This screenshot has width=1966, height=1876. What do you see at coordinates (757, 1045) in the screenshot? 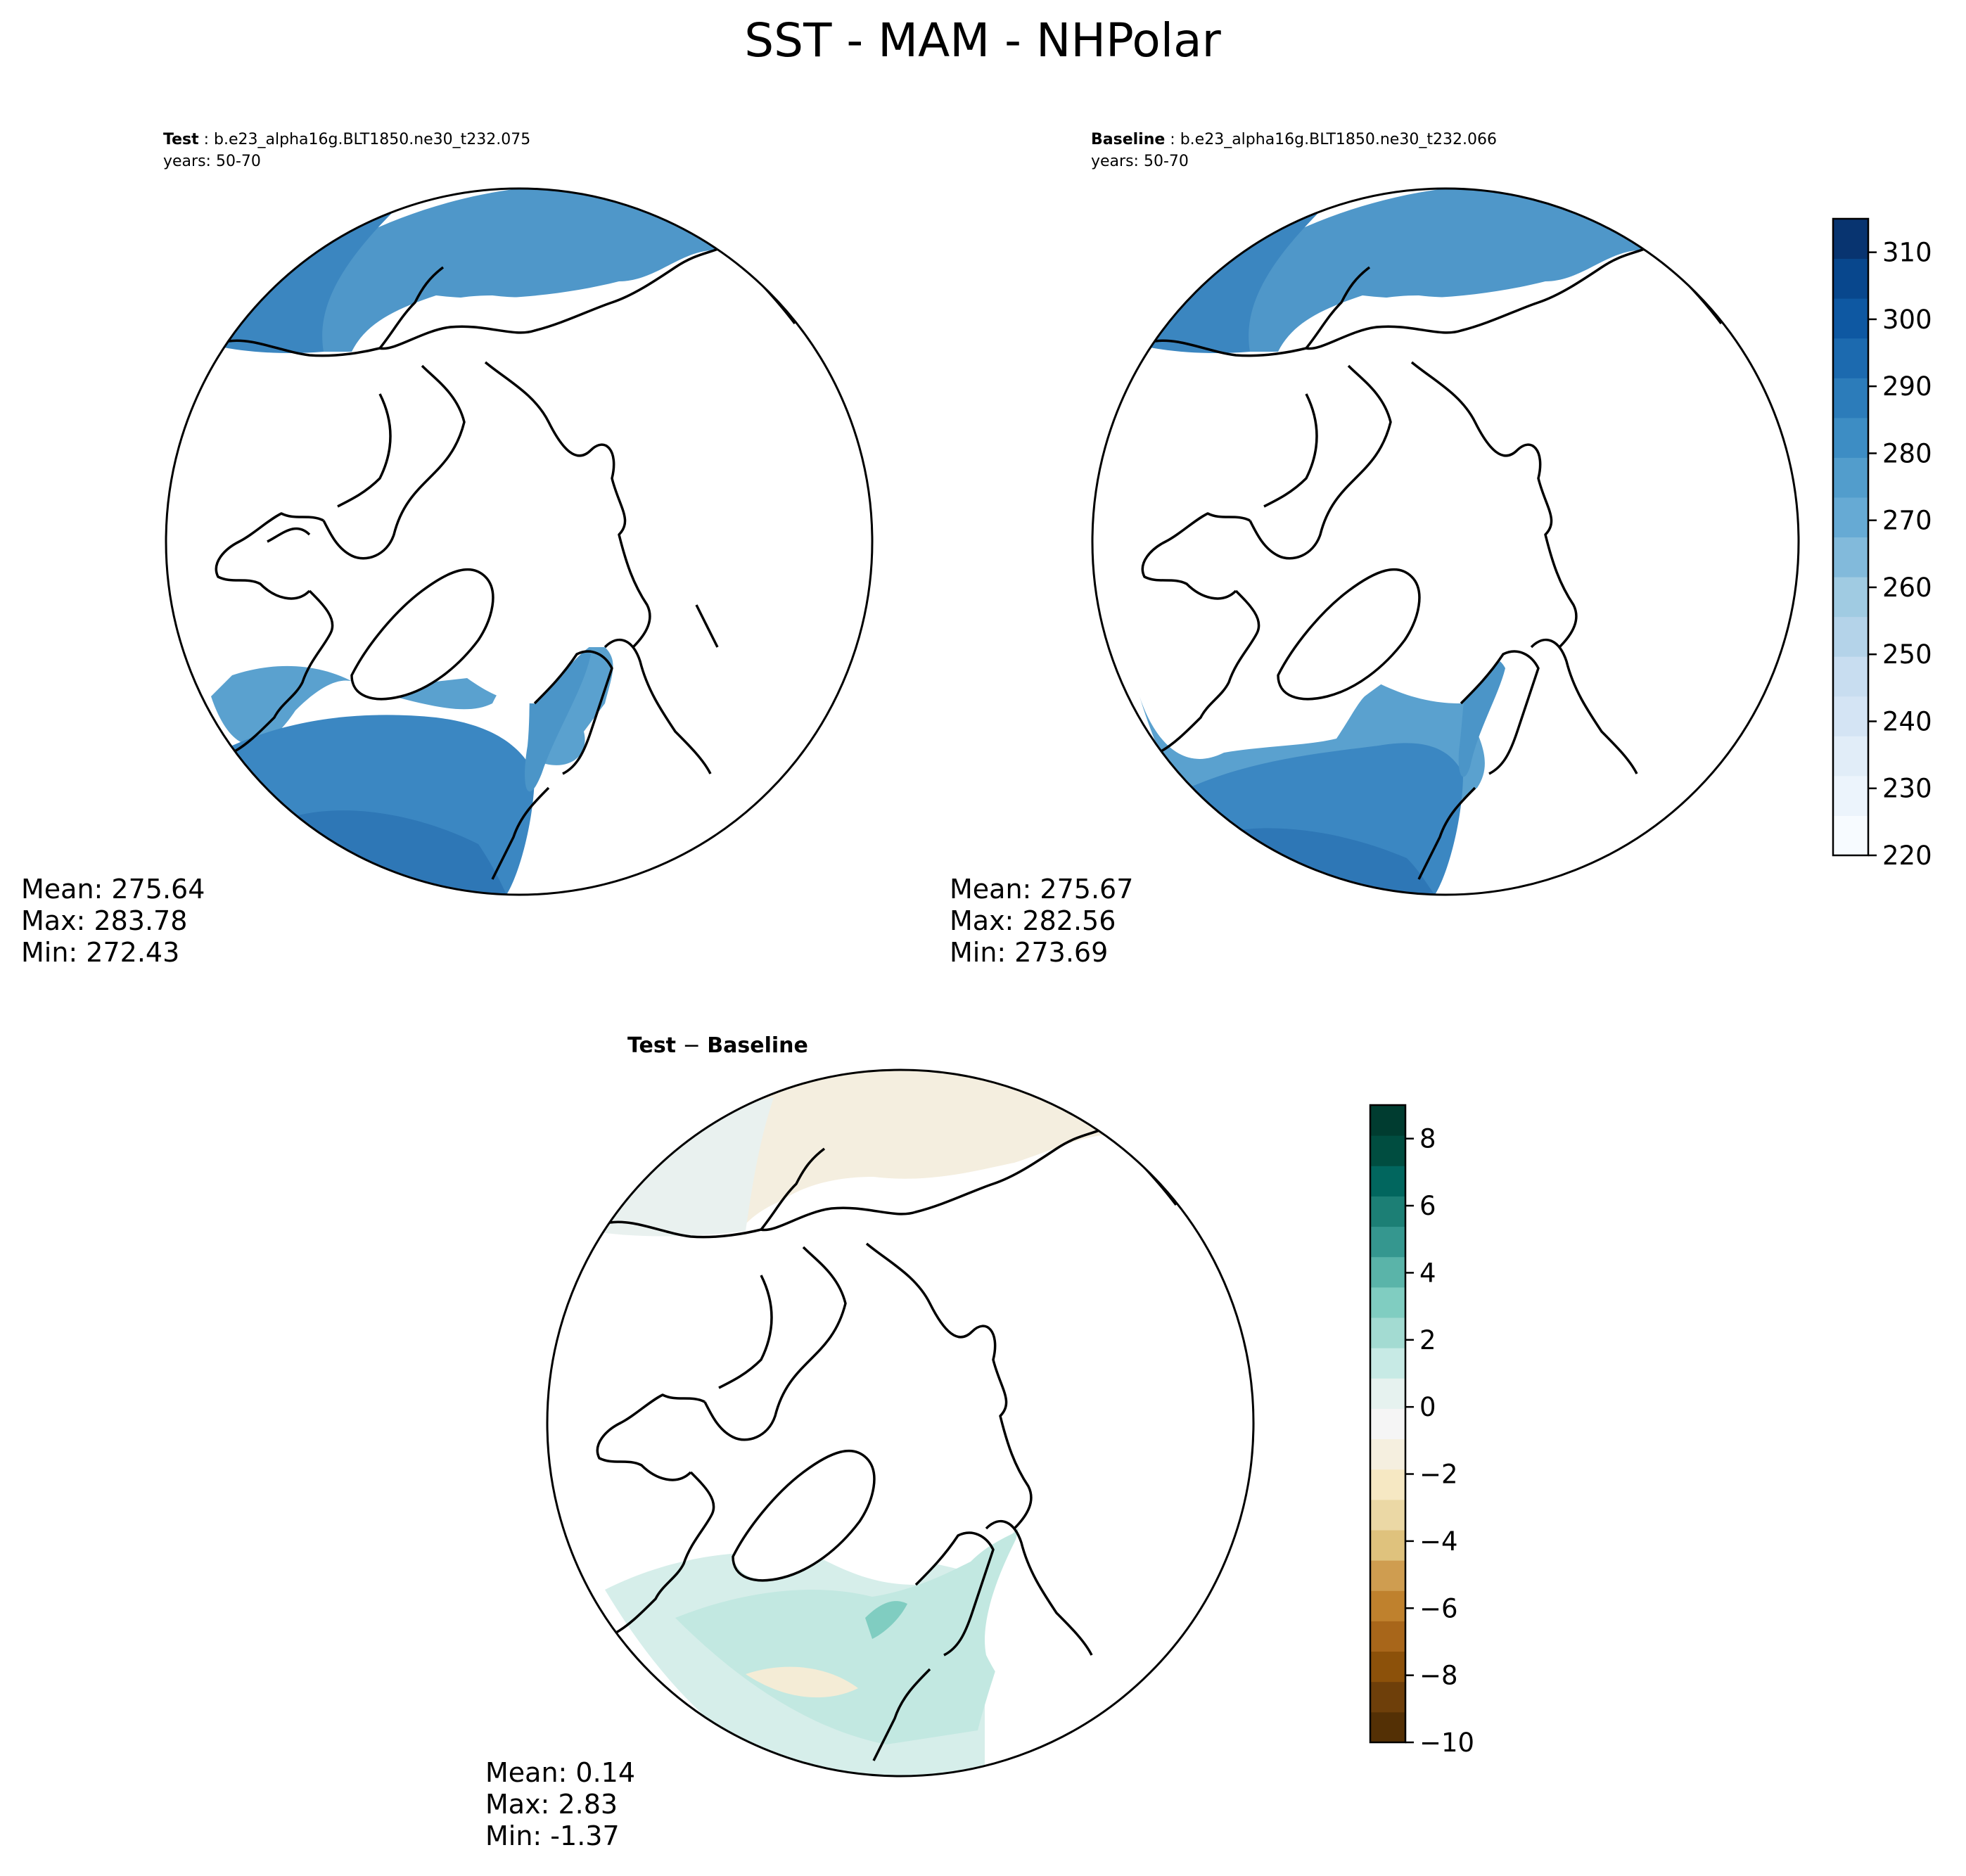
I see `panel-difference-label-2: Baseline` at bounding box center [757, 1045].